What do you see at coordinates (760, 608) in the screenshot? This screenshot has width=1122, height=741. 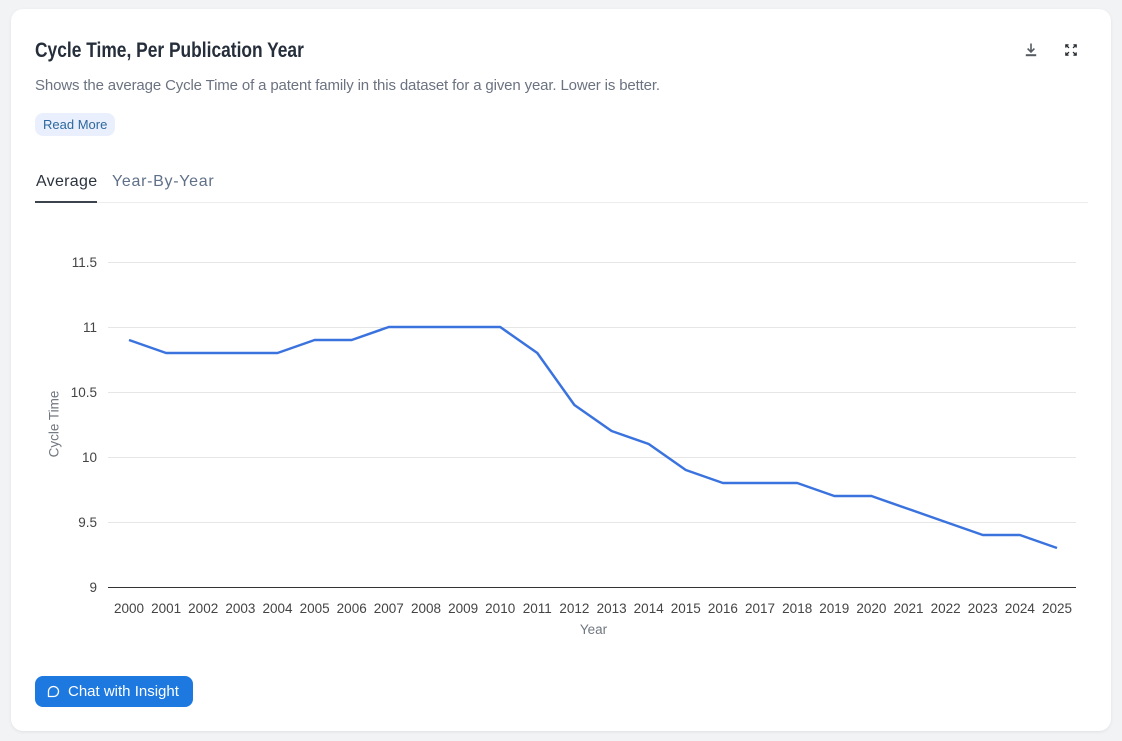 I see `svg-text: 2017` at bounding box center [760, 608].